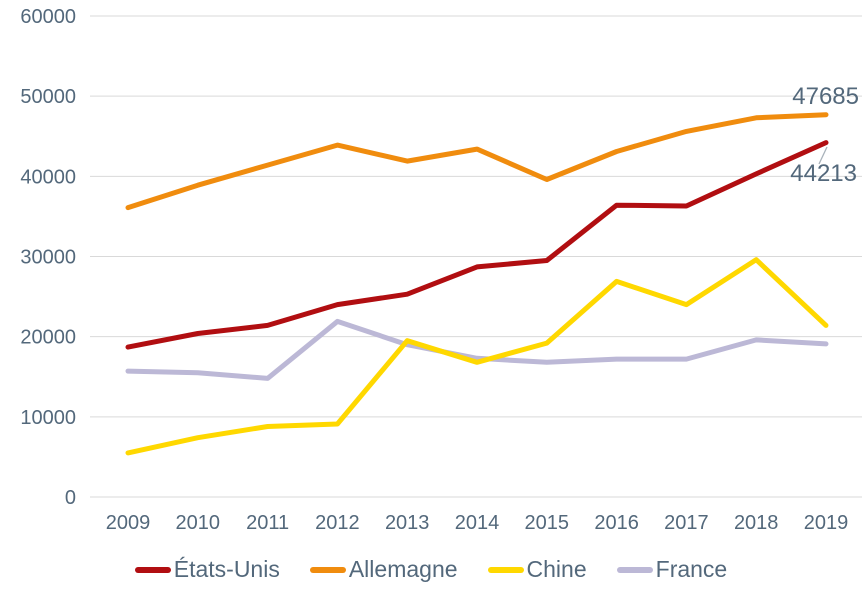 The image size is (862, 606). What do you see at coordinates (556, 569) in the screenshot?
I see `legend-label-chine: Chine` at bounding box center [556, 569].